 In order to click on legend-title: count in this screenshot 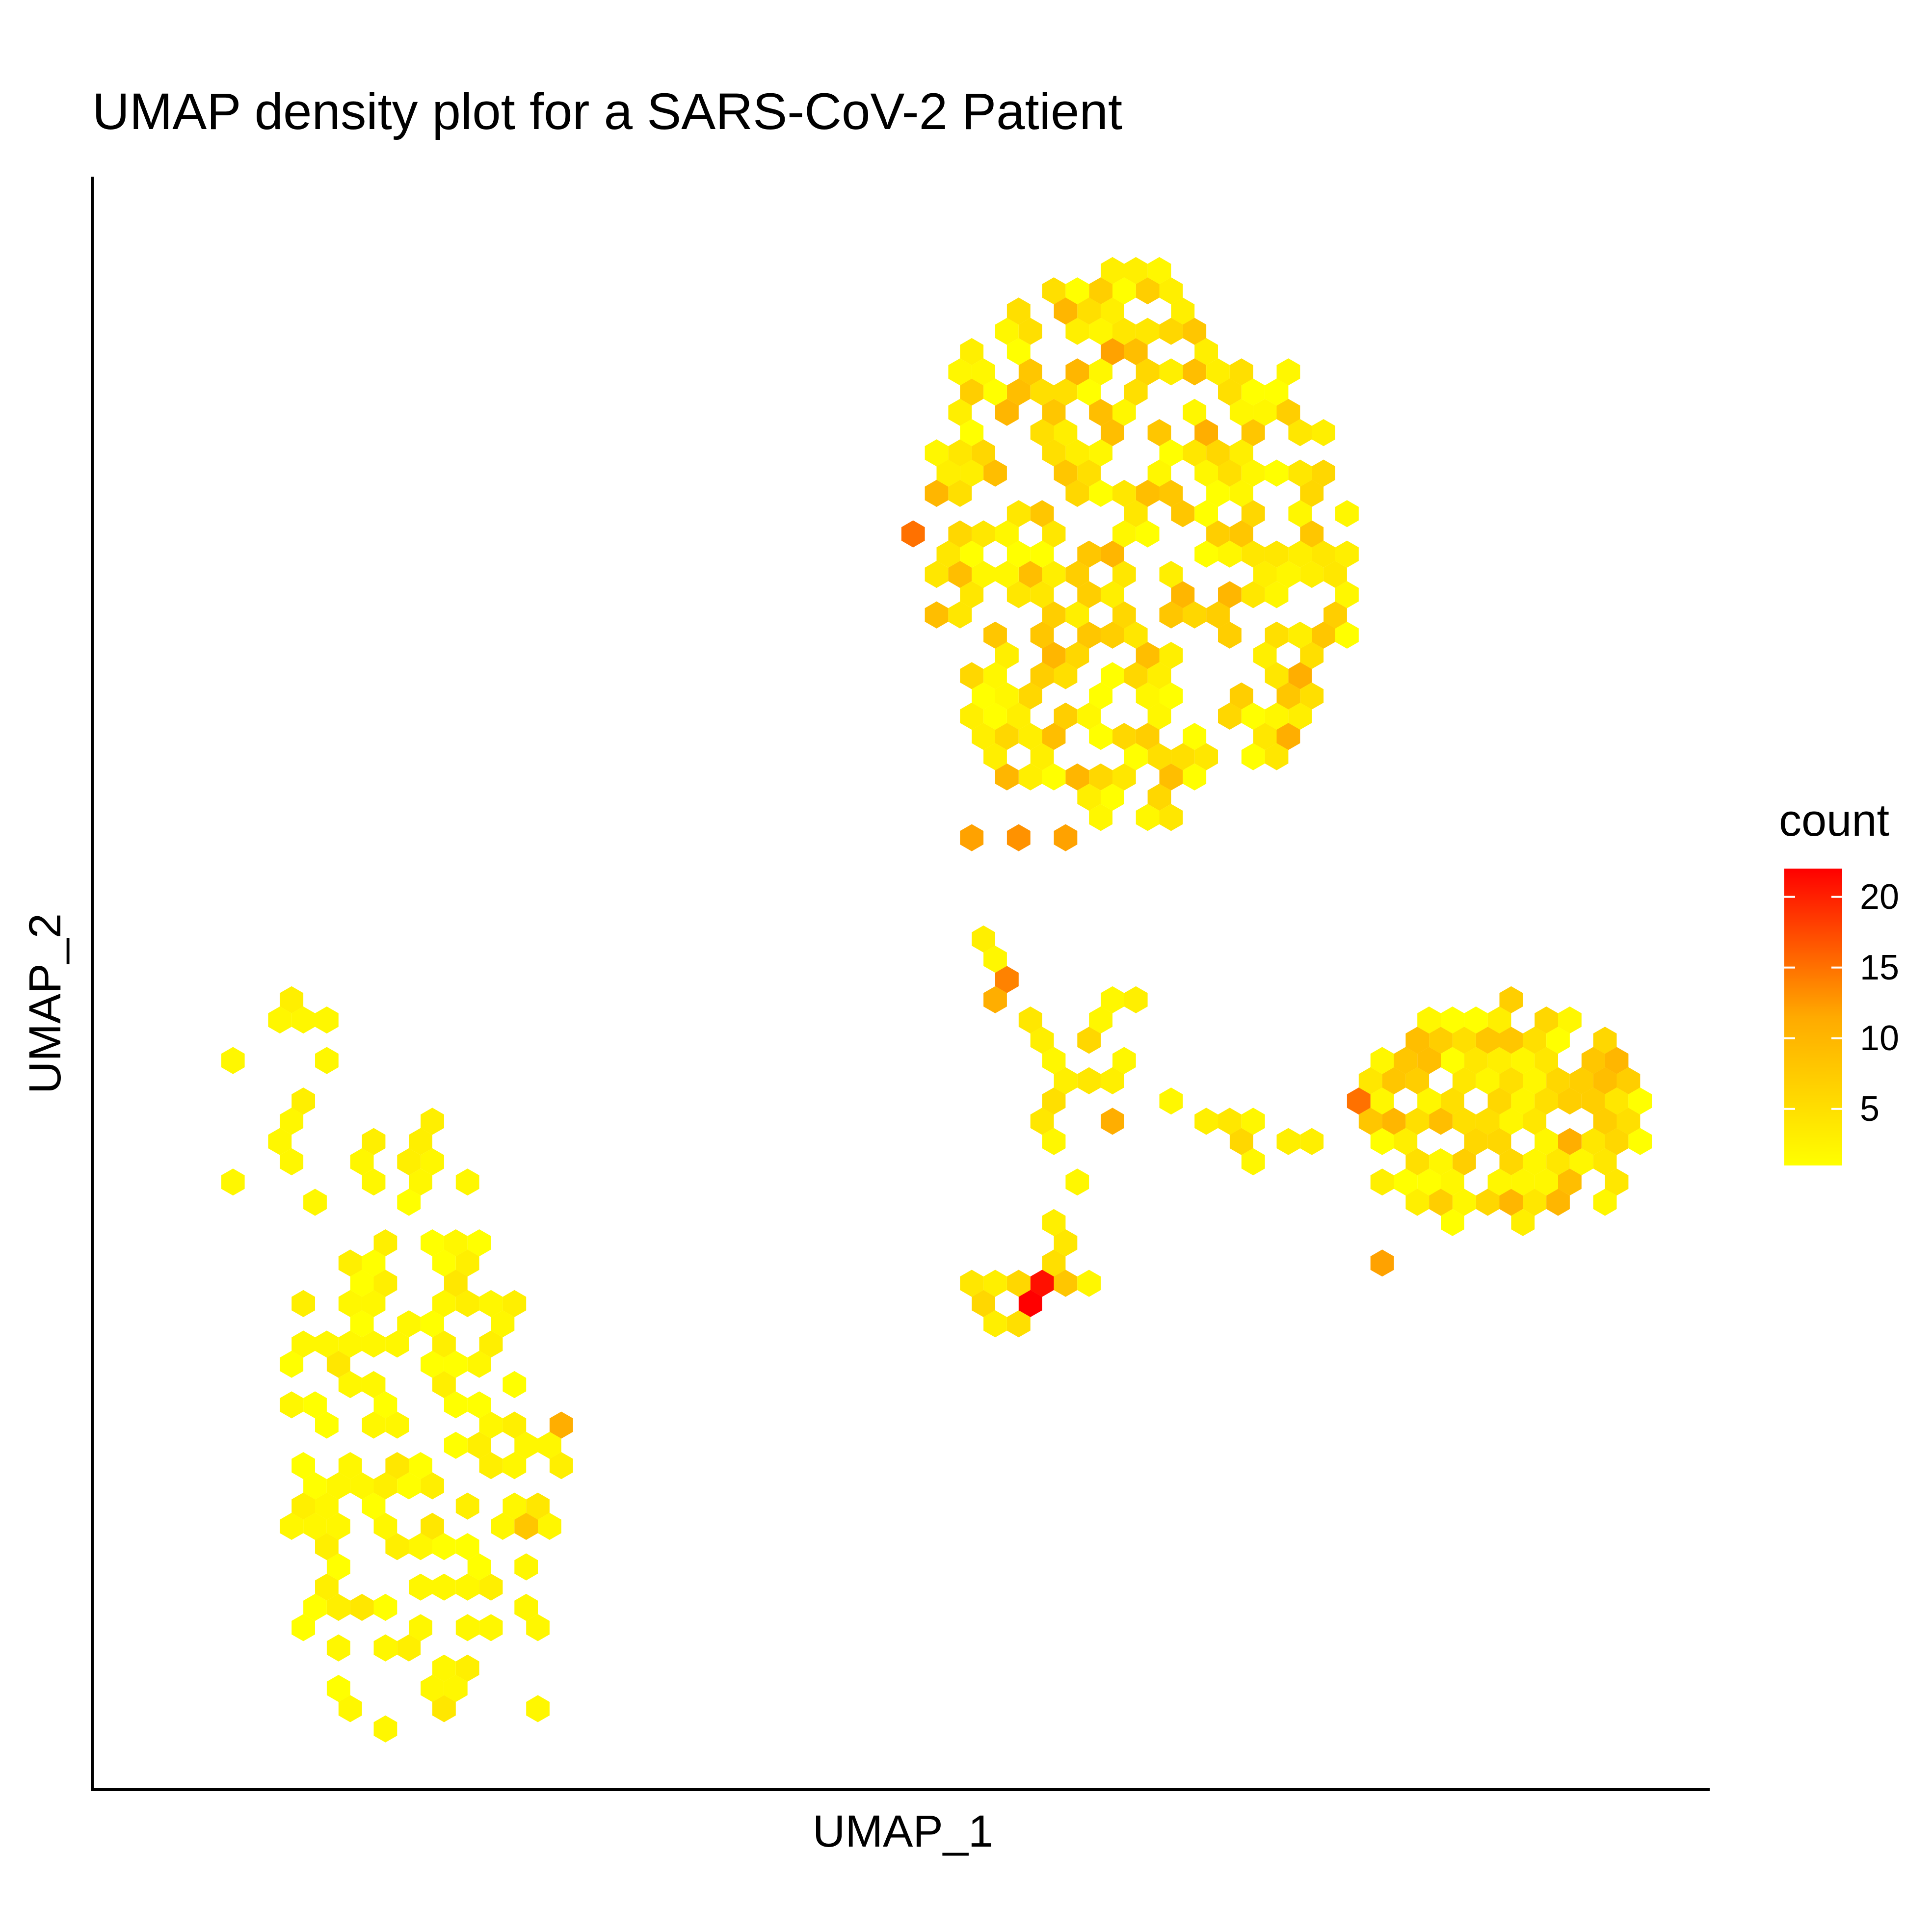, I will do `click(1834, 821)`.